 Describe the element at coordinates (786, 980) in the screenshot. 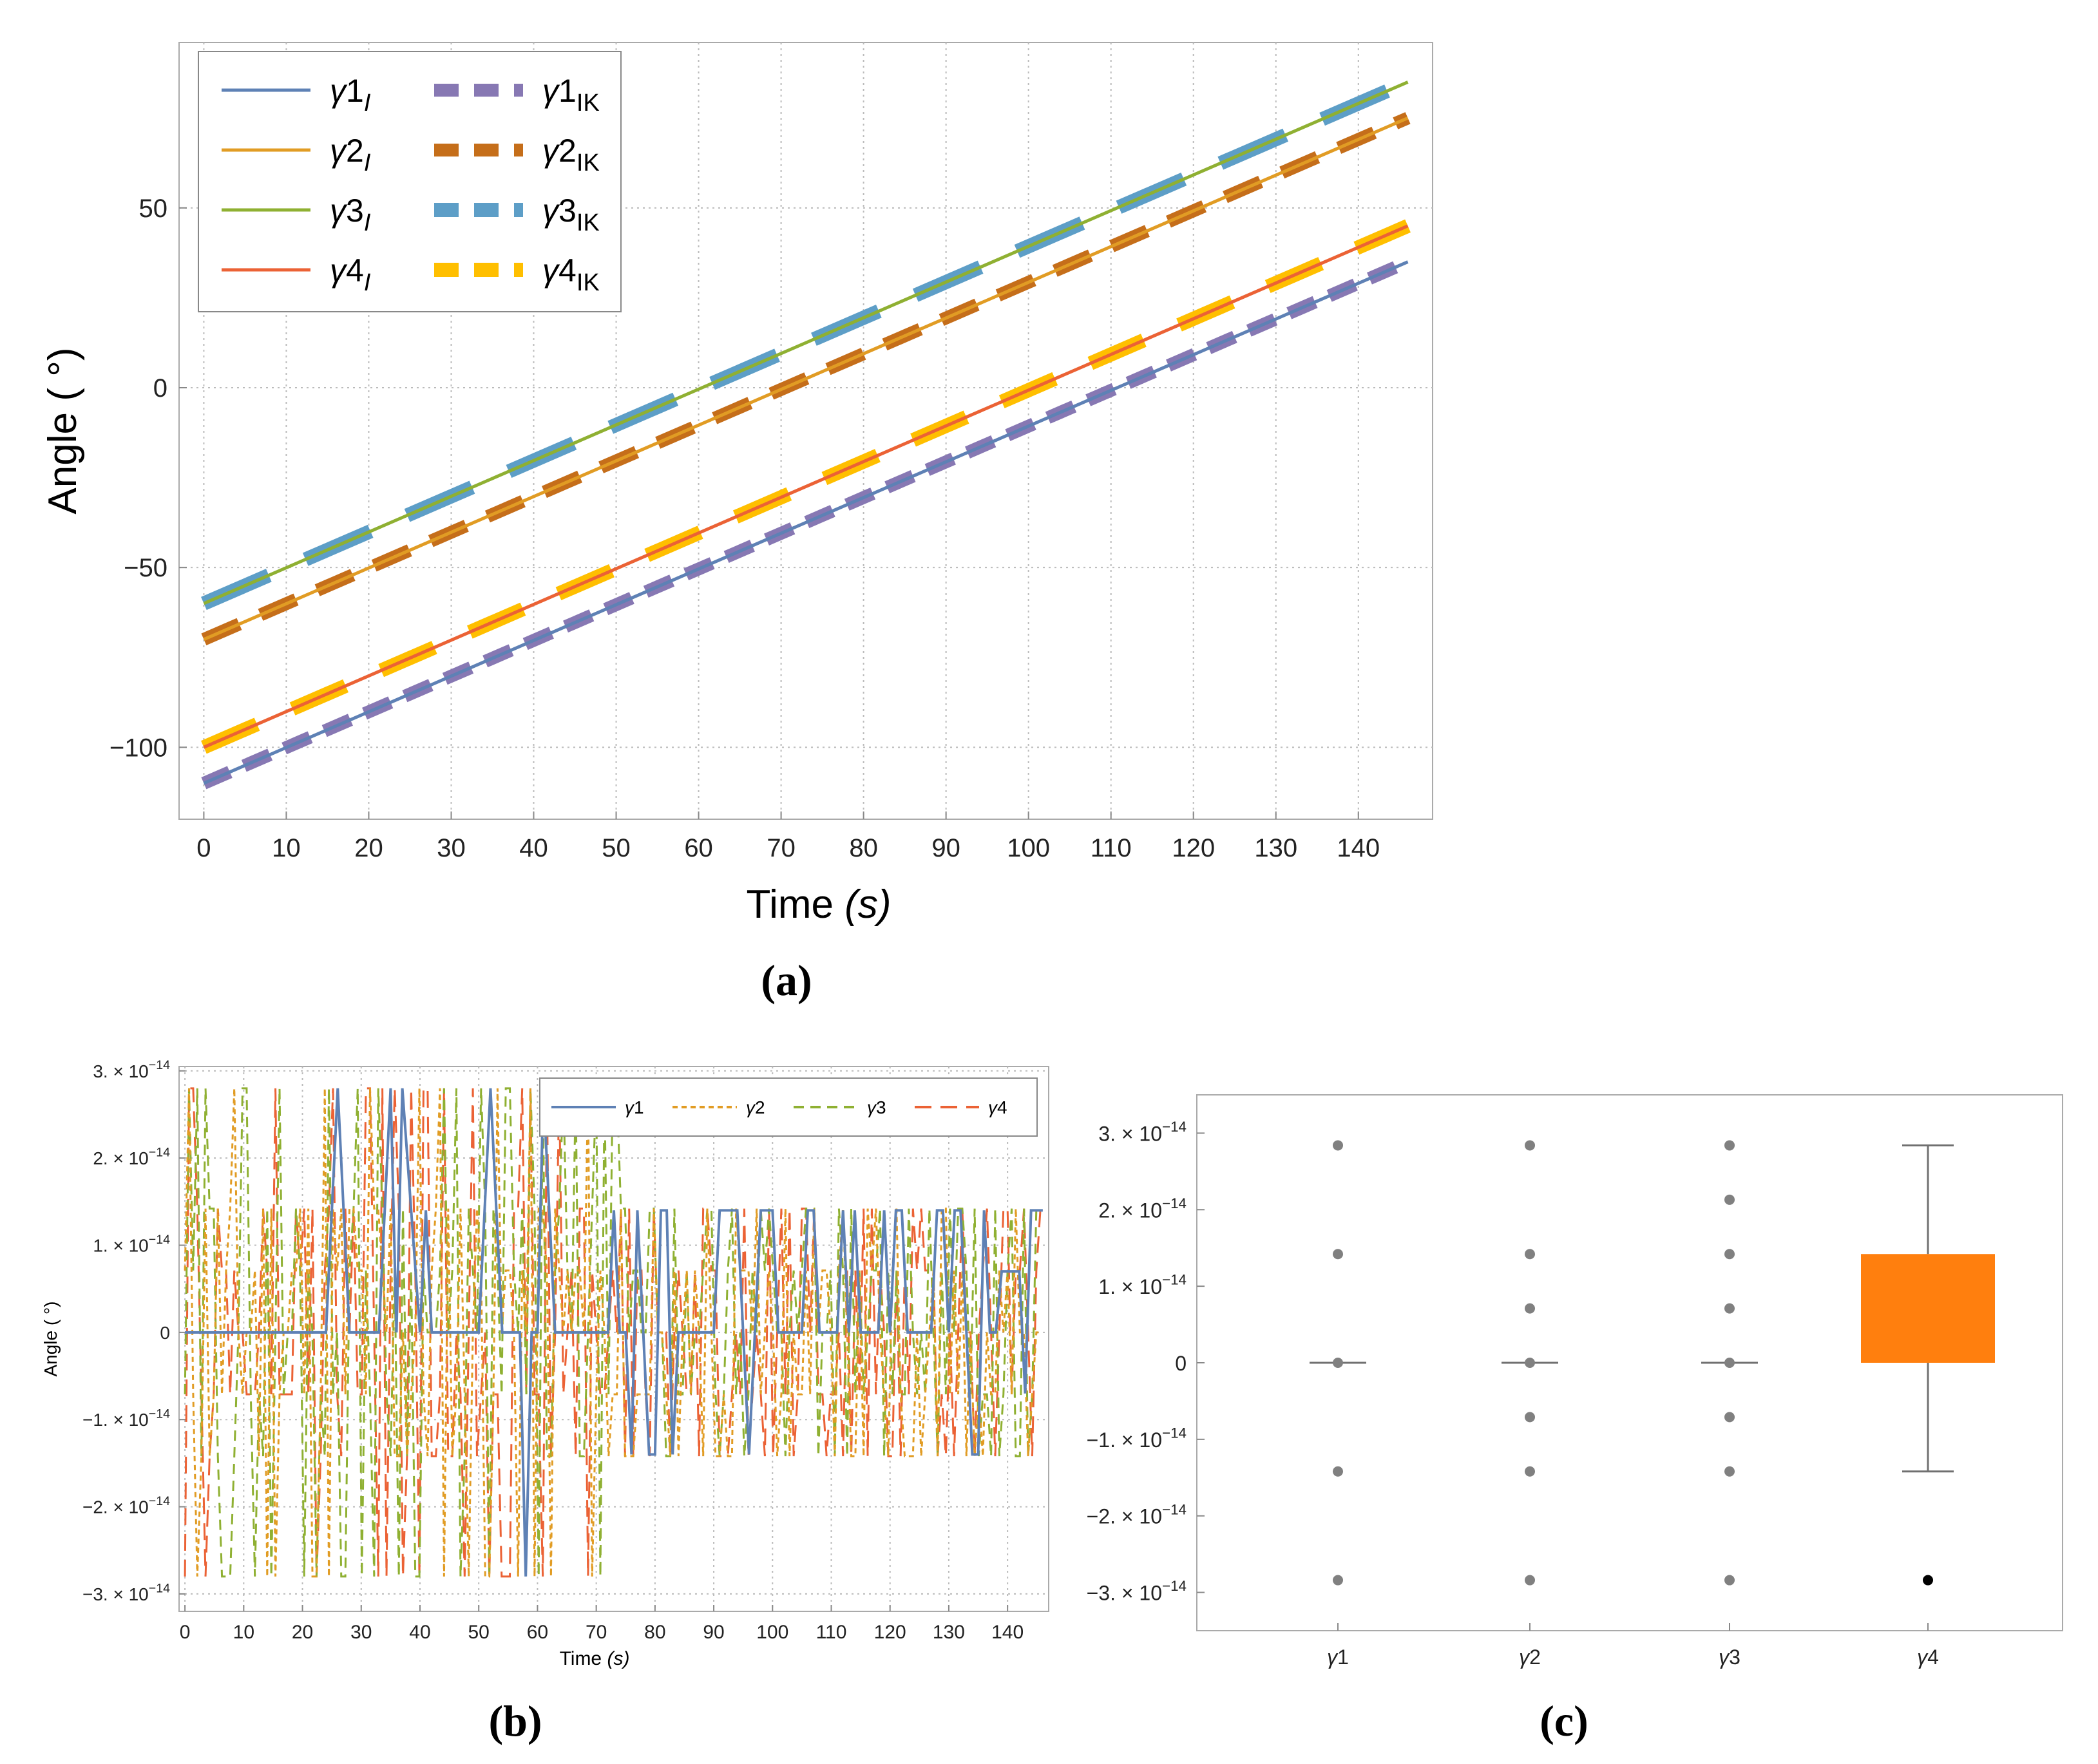

I see `subfigure-label-a: (a)` at that location.